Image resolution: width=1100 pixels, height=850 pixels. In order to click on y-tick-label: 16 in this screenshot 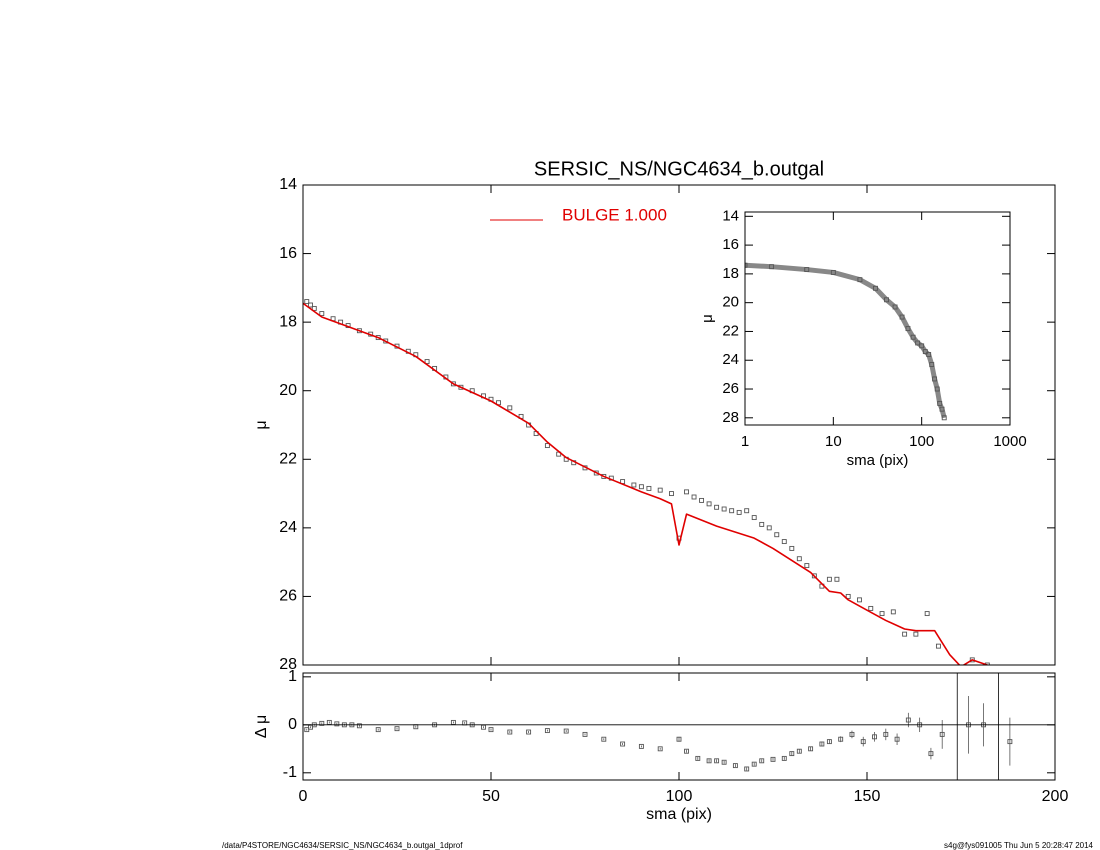, I will do `click(730, 244)`.